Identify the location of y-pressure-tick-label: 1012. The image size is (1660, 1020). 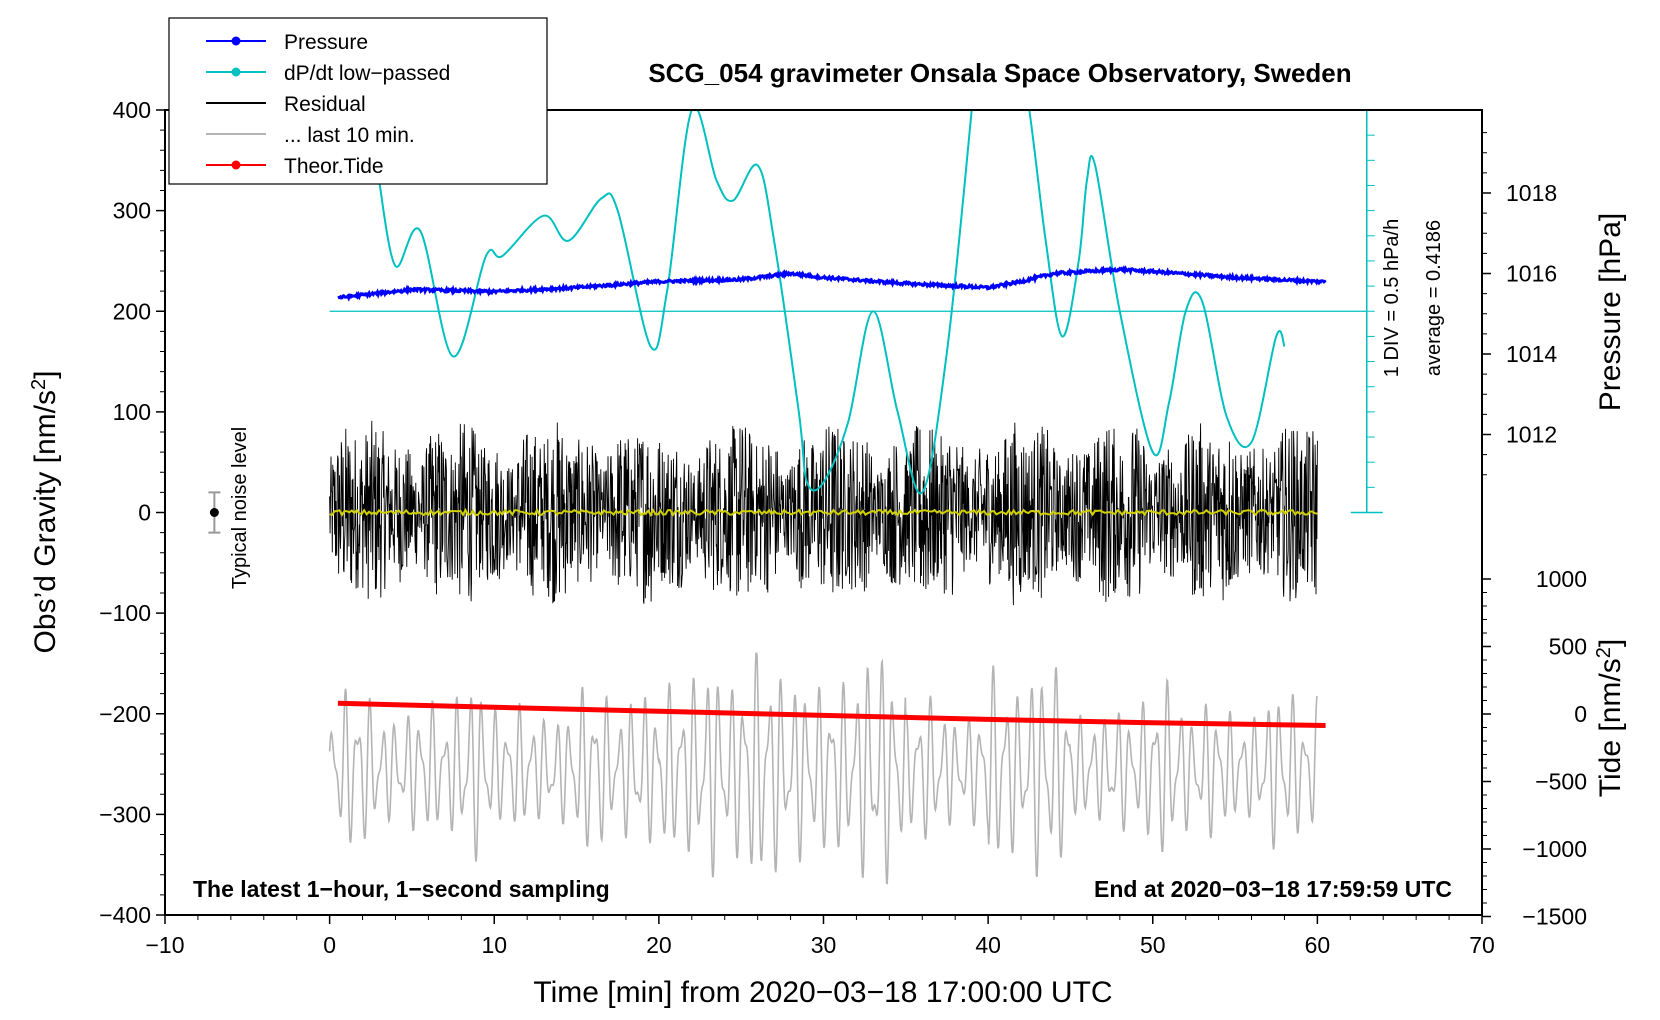
(1531, 435).